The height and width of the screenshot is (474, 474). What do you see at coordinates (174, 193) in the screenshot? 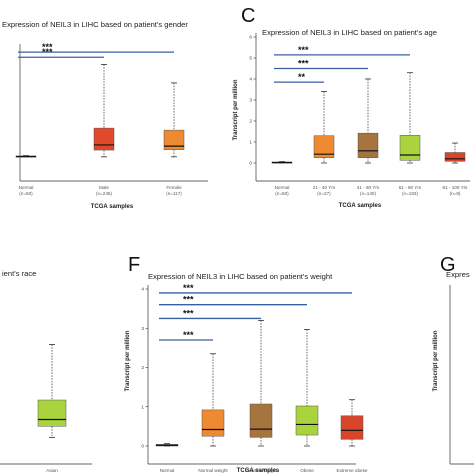
I see `category-count: (n=117)` at bounding box center [174, 193].